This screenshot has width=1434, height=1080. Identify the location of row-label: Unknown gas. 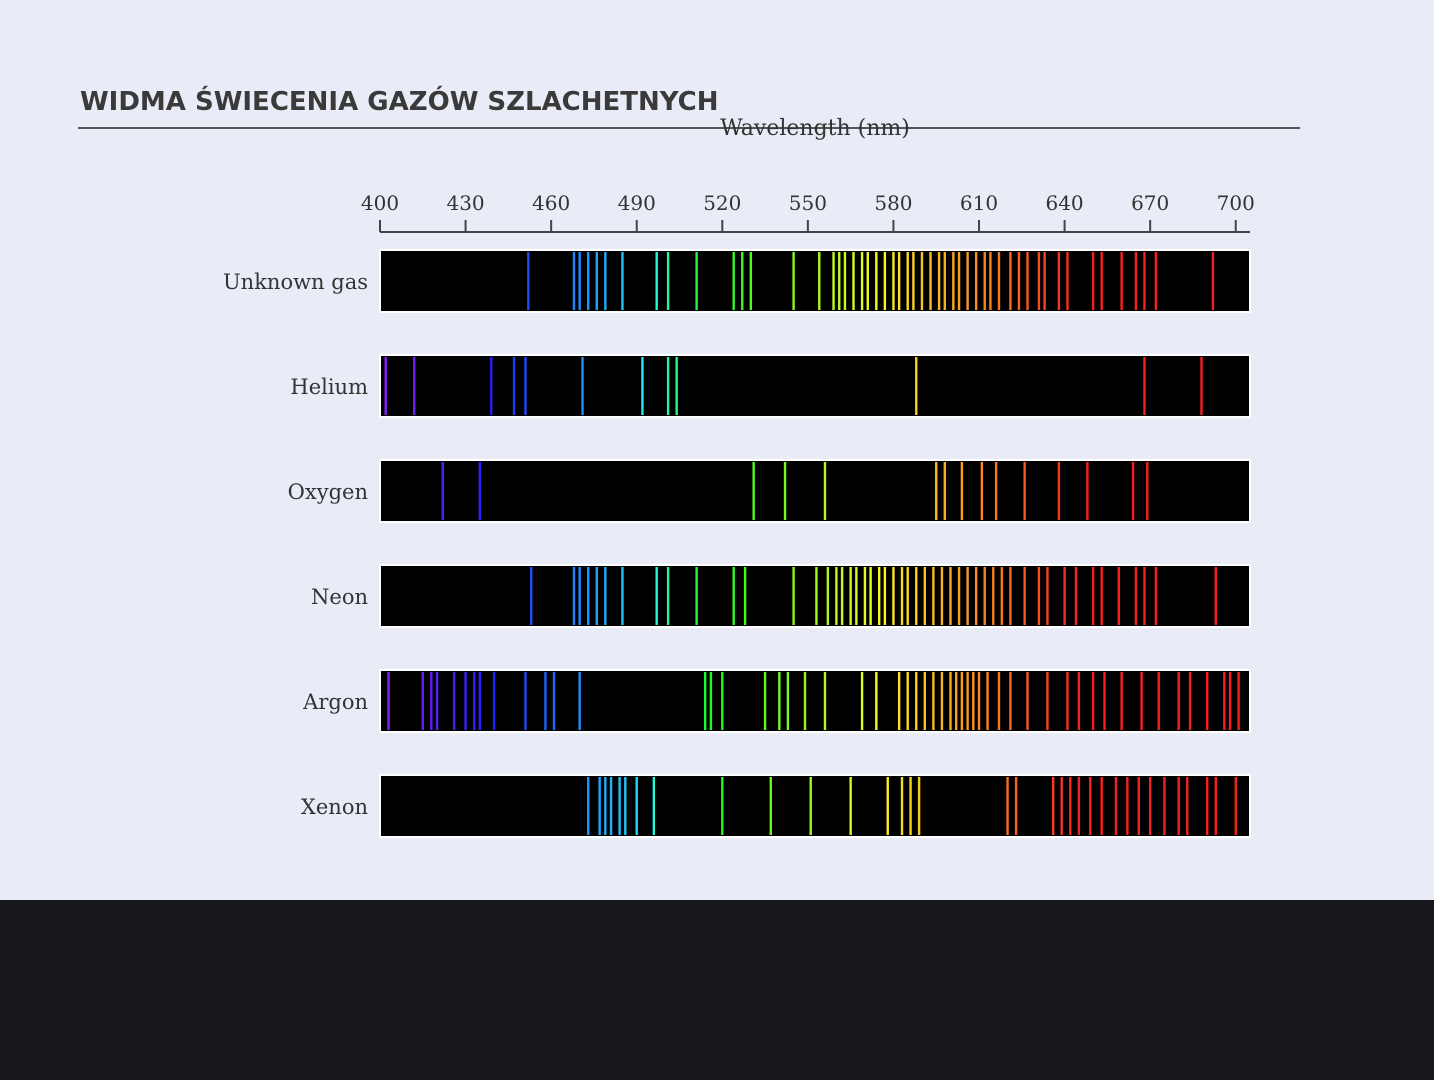
(295, 282).